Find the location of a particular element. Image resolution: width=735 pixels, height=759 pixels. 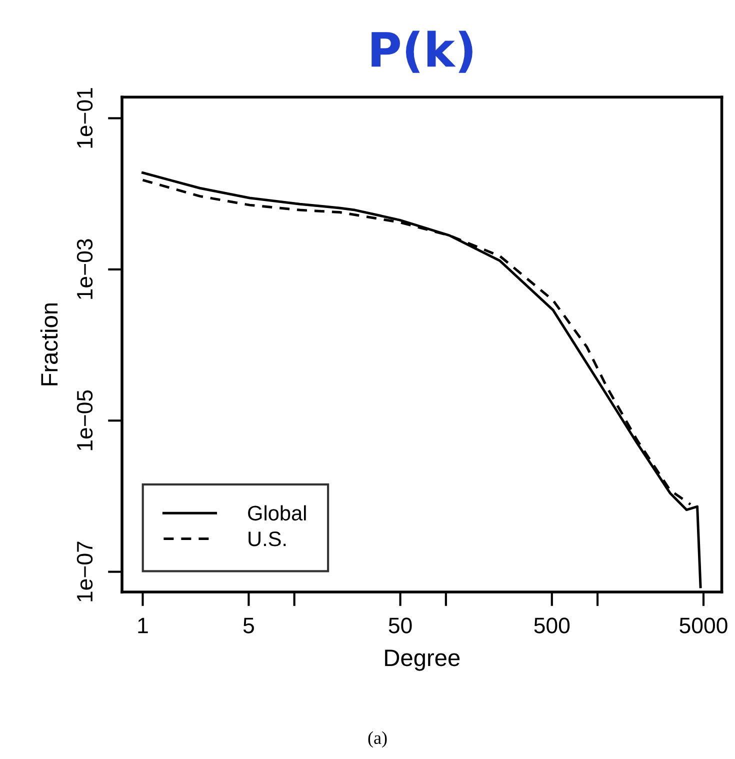

y-tick-label: 1e−05 is located at coordinates (84, 420).